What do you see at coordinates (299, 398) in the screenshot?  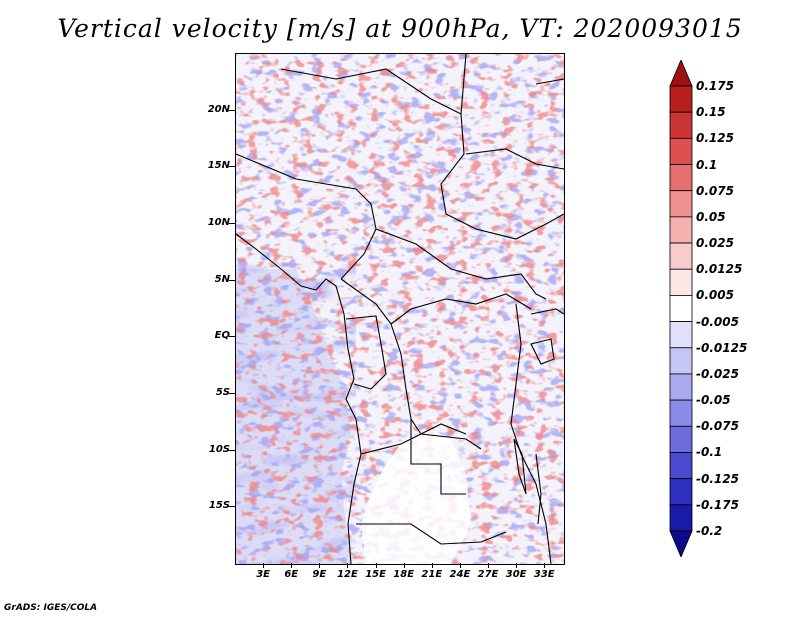 I see `west-coastline` at bounding box center [299, 398].